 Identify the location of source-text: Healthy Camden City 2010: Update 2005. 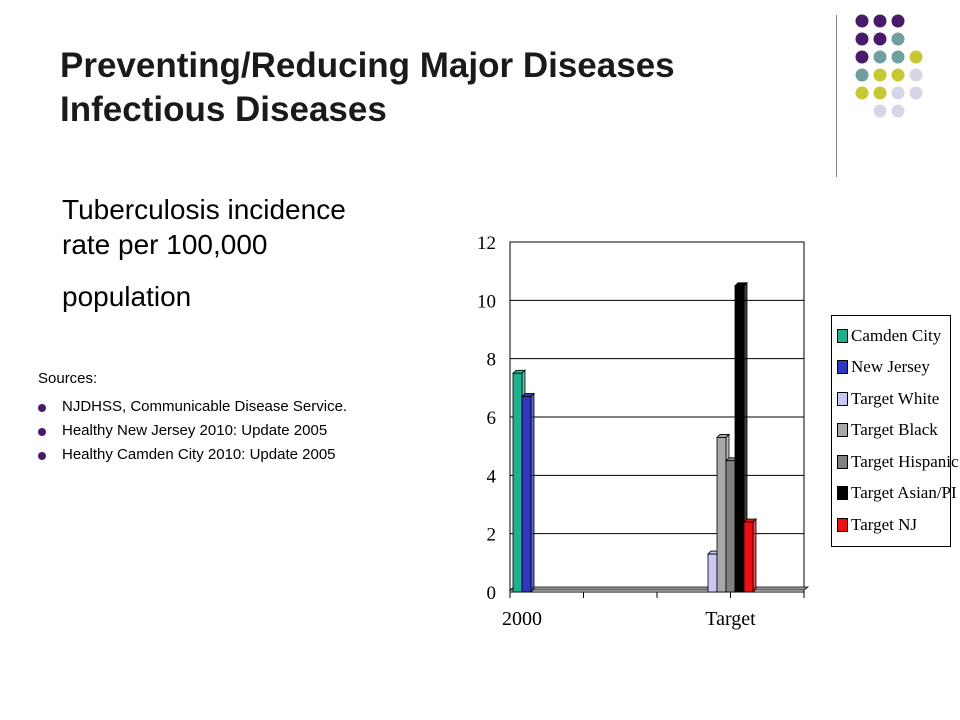
(199, 454).